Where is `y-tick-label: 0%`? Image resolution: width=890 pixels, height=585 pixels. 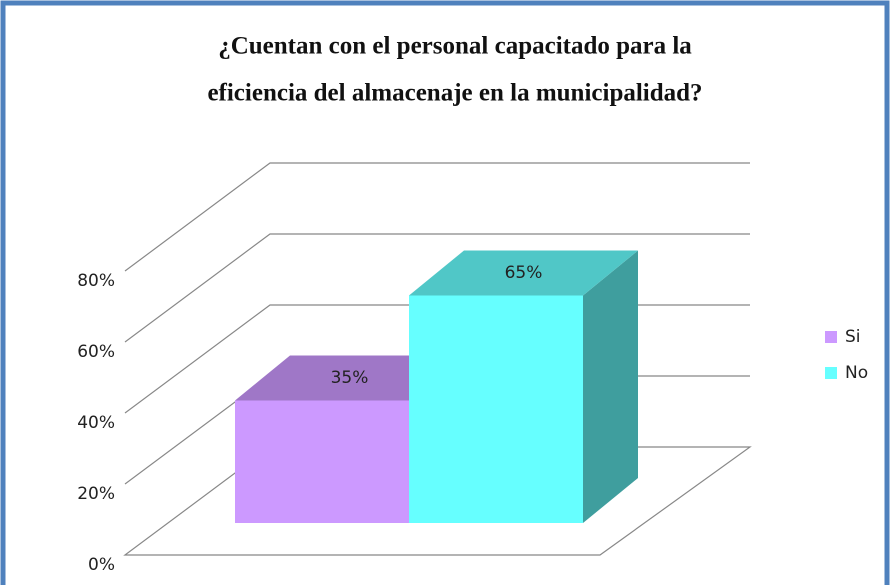 y-tick-label: 0% is located at coordinates (101, 565).